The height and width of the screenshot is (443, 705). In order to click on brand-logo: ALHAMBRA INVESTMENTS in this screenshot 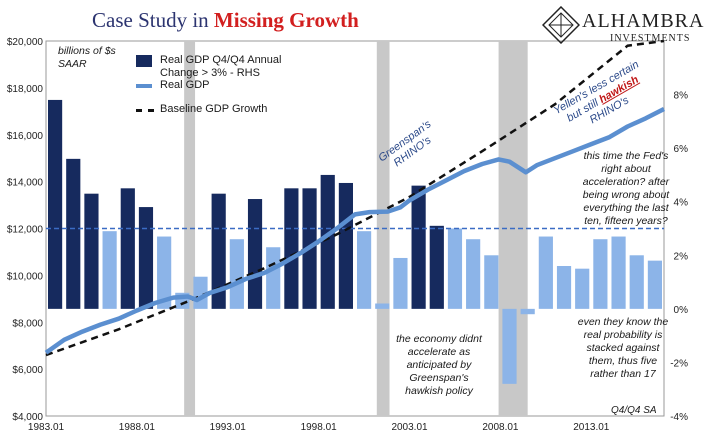, I will do `click(622, 25)`.